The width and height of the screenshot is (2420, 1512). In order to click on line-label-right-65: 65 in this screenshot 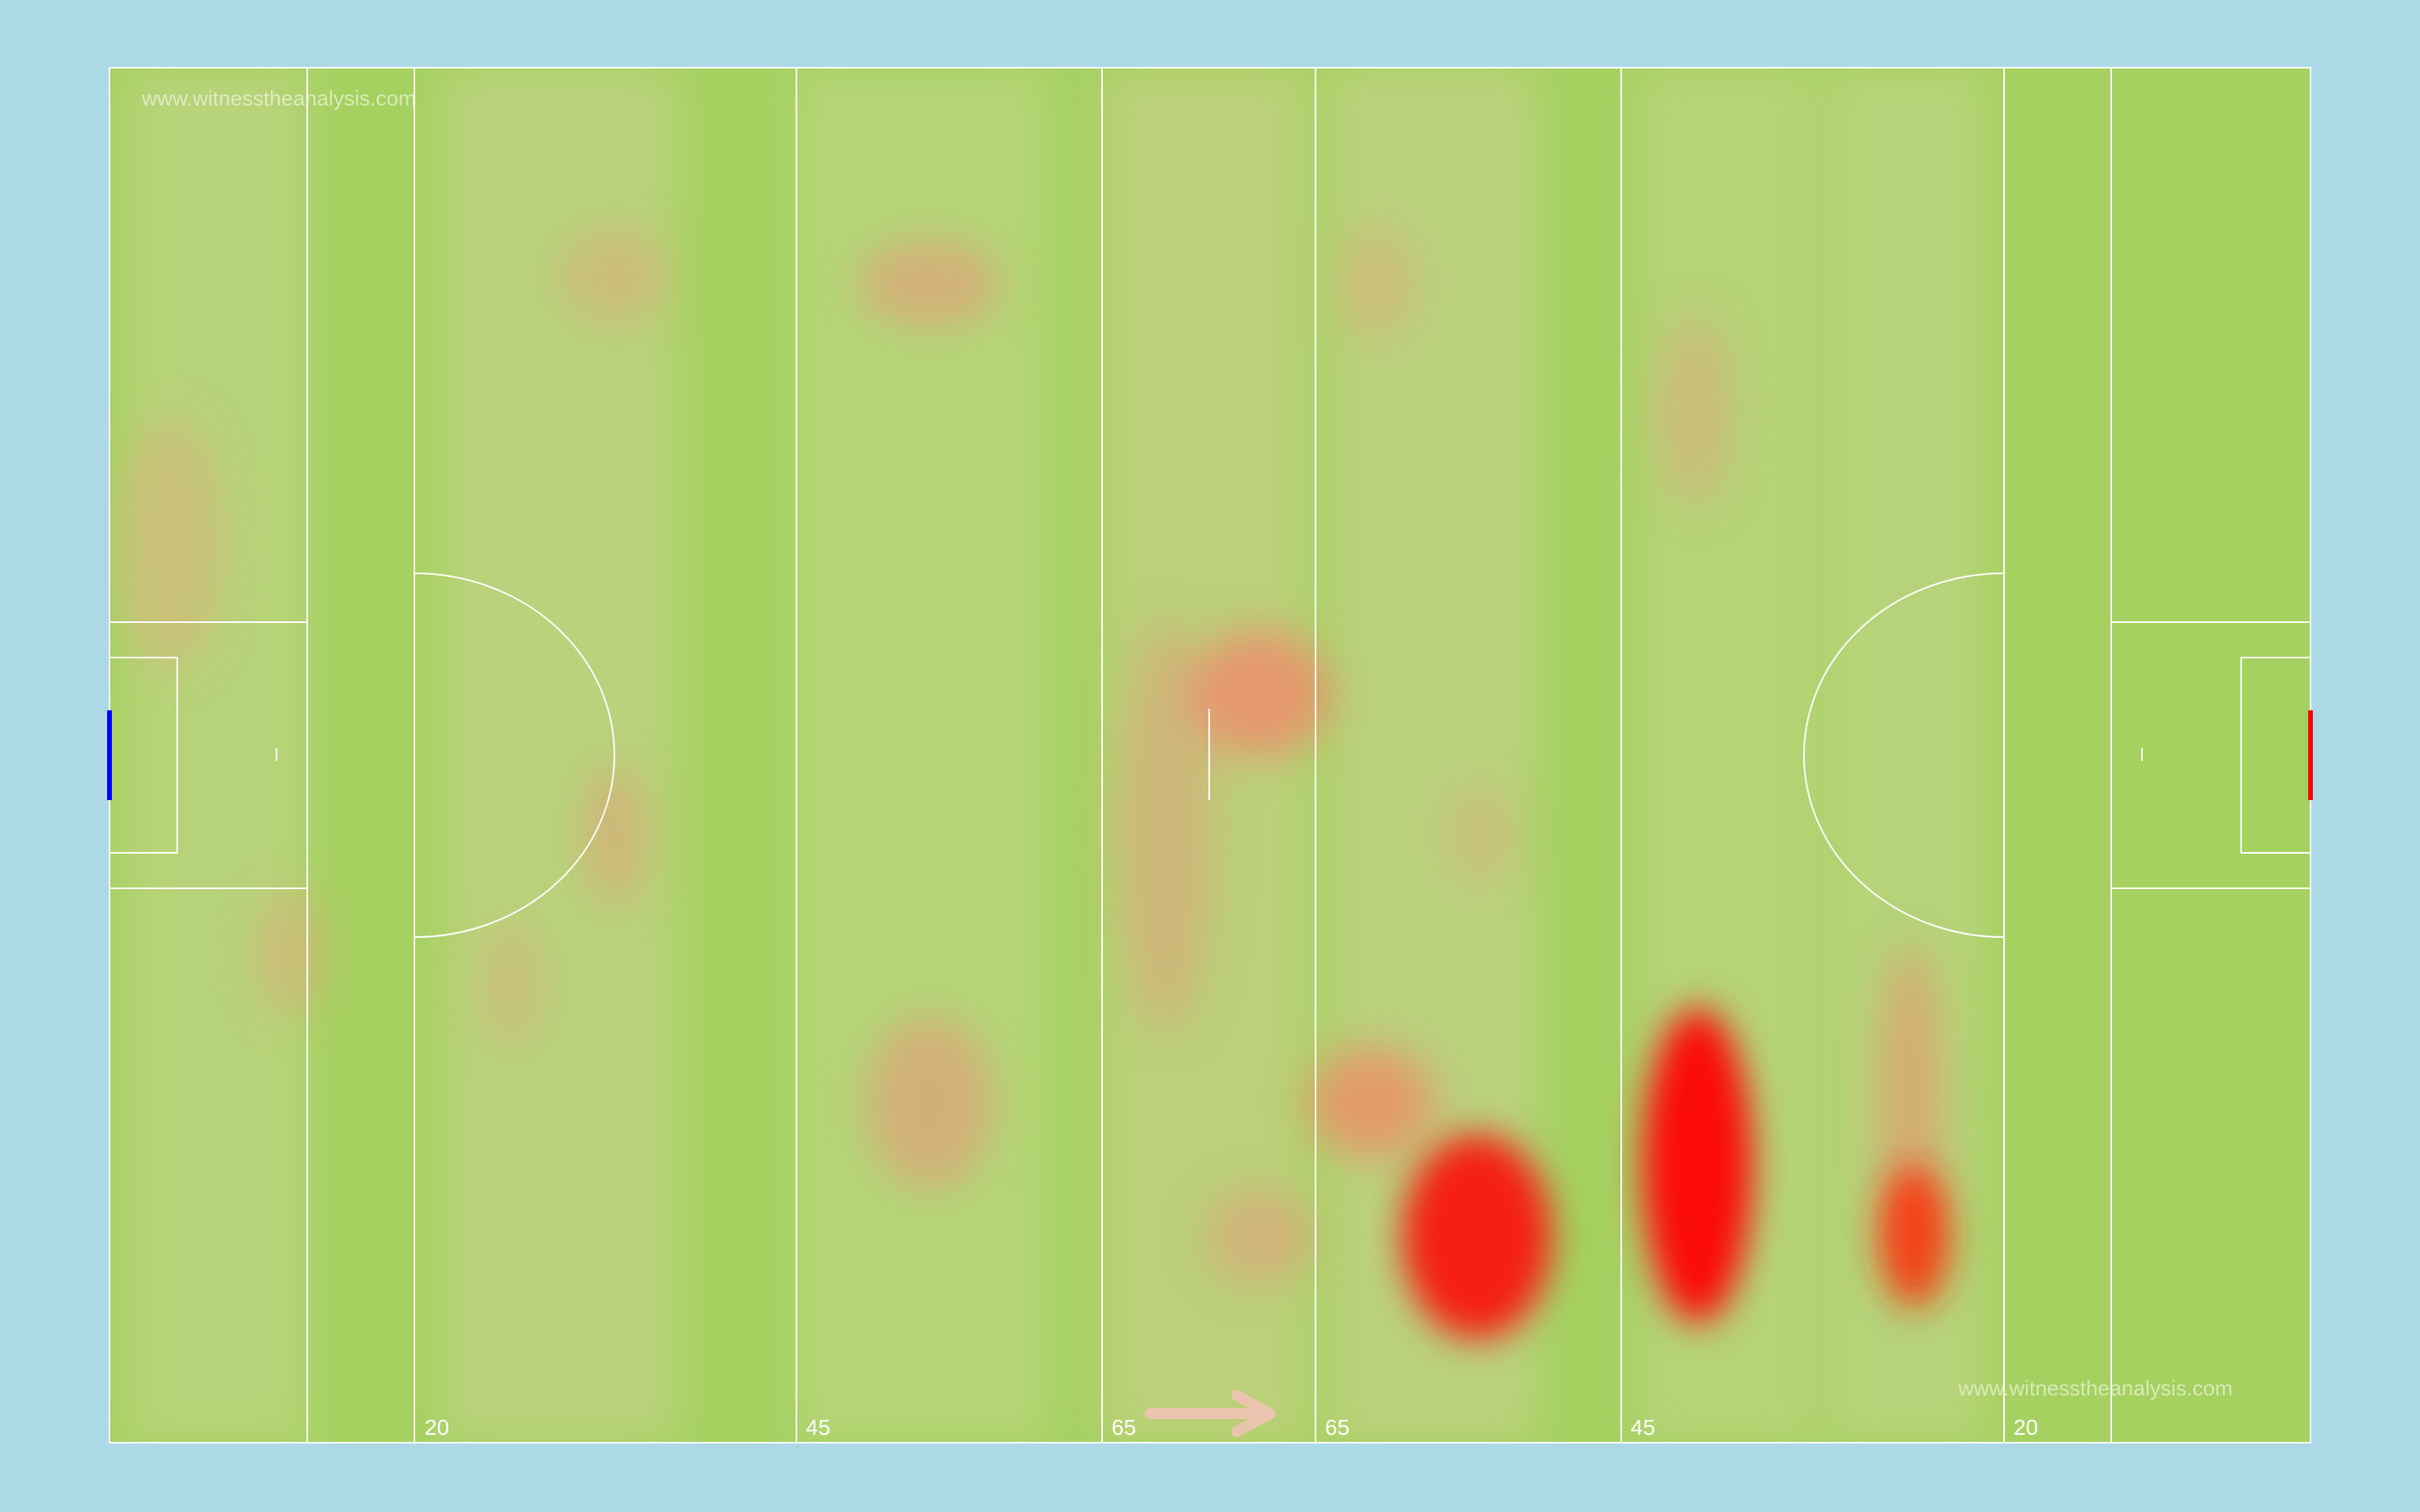, I will do `click(1337, 1427)`.